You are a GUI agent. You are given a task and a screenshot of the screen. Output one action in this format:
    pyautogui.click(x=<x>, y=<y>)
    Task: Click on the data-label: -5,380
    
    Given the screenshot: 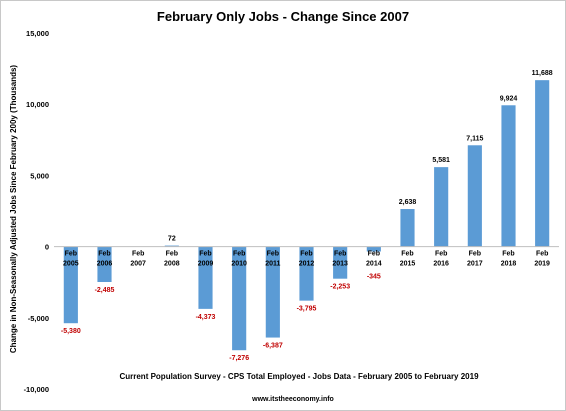 What is the action you would take?
    pyautogui.click(x=71, y=331)
    